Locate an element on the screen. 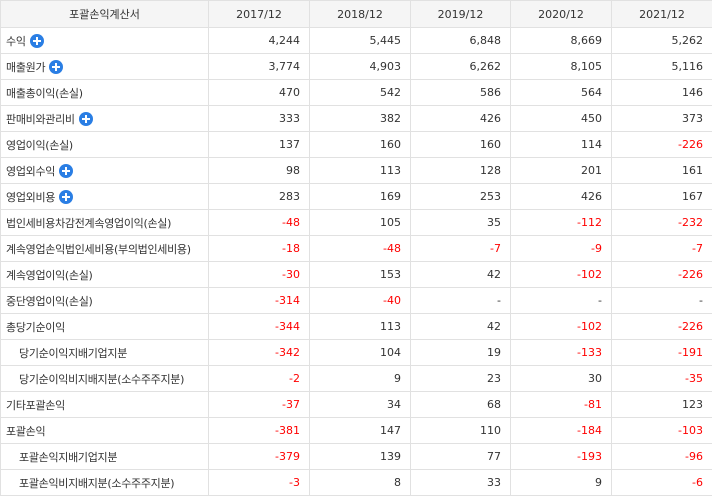 This screenshot has height=504, width=712. value-cell: -30 is located at coordinates (259, 274).